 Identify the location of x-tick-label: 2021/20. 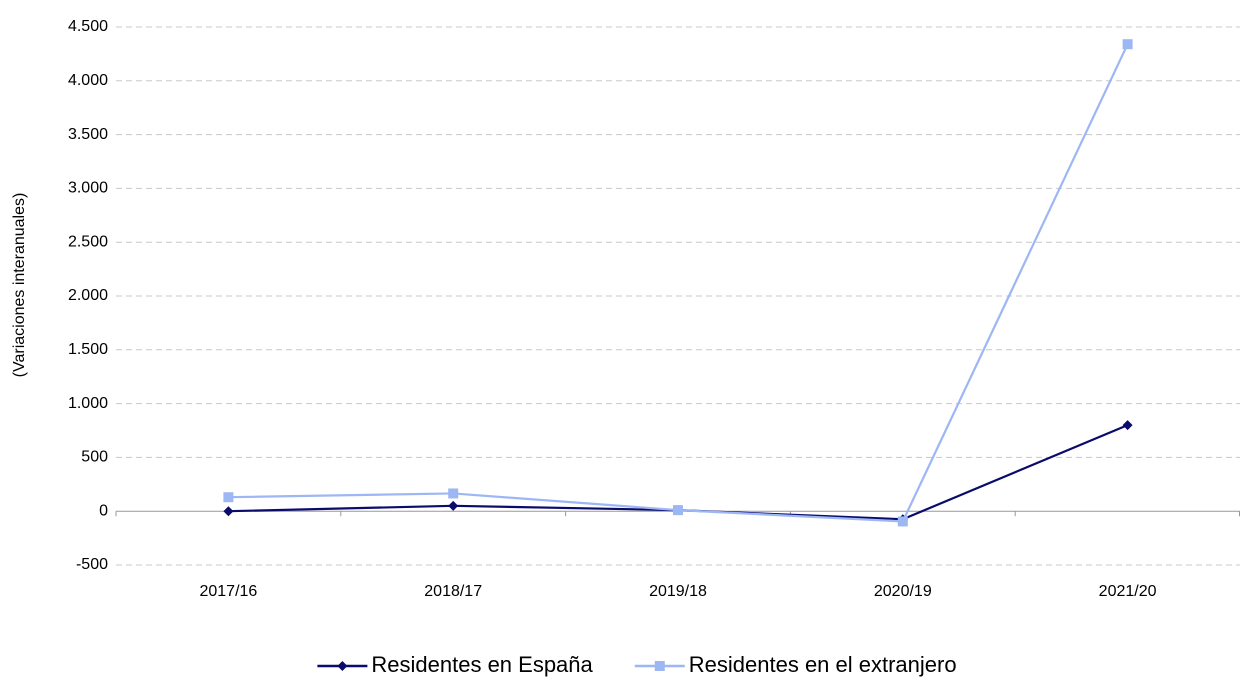
(1128, 591).